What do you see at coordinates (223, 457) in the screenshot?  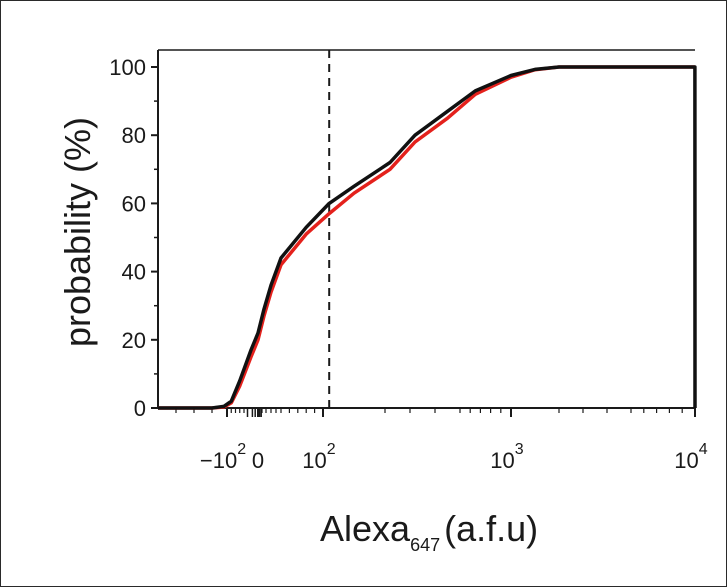 I see `x-tick-label: −102` at bounding box center [223, 457].